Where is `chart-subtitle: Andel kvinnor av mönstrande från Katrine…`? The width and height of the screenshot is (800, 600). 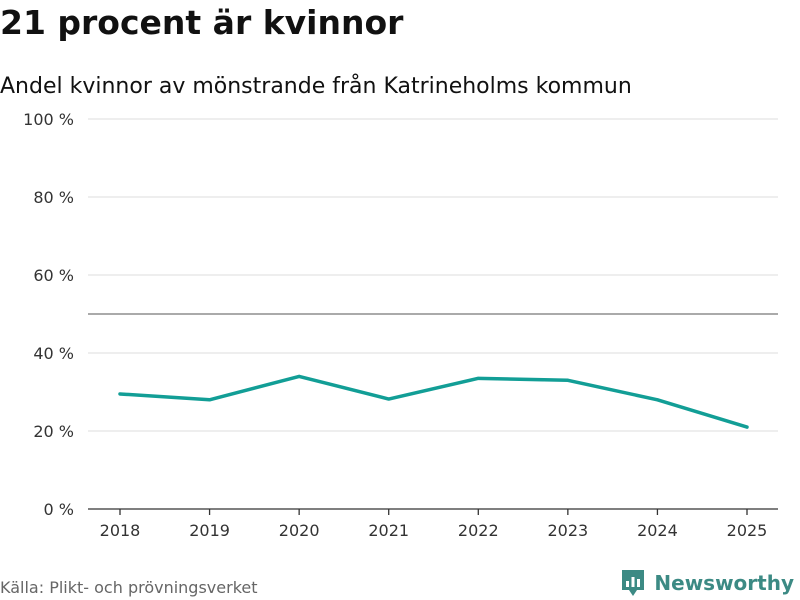 chart-subtitle: Andel kvinnor av mönstrande från Katrine… is located at coordinates (316, 86).